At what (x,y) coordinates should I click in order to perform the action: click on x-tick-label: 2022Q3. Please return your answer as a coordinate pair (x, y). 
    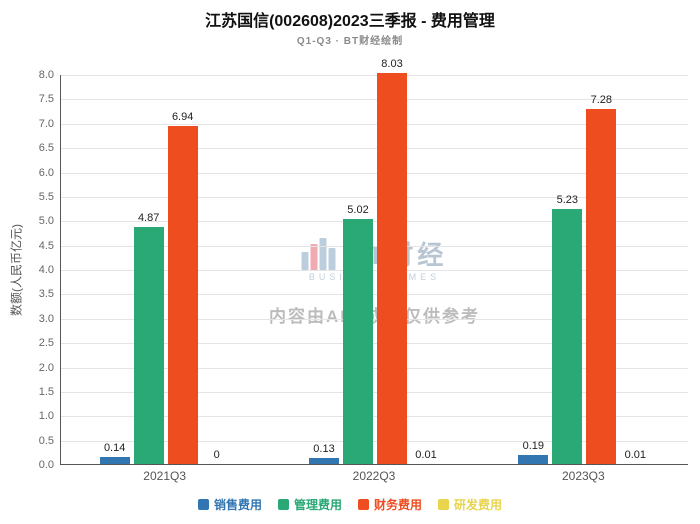
    Looking at the image, I should click on (374, 476).